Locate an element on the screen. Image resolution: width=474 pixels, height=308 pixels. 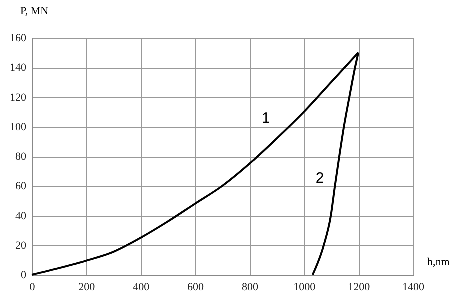
x-tick-label: 1400 is located at coordinates (413, 288).